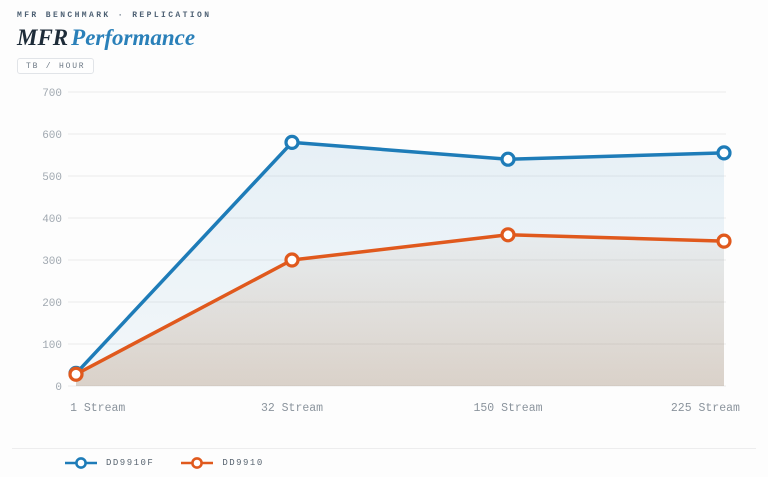 Image resolution: width=768 pixels, height=477 pixels. What do you see at coordinates (292, 408) in the screenshot?
I see `x-axis-label: 32 Stream` at bounding box center [292, 408].